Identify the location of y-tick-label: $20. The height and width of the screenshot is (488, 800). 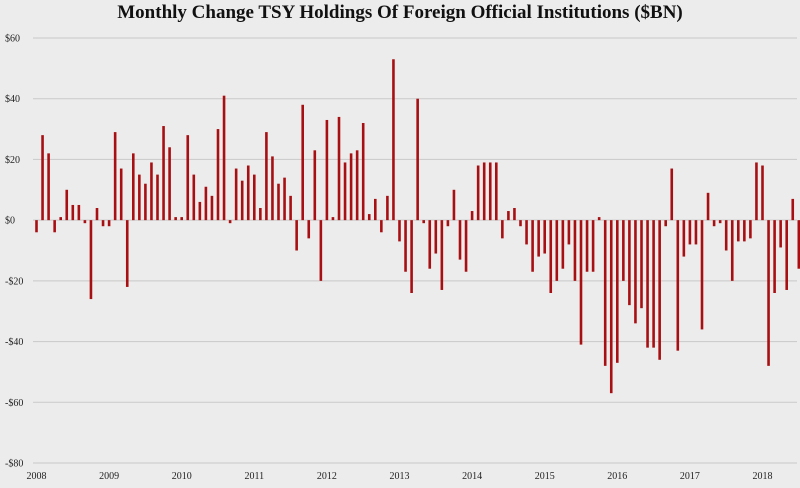
(12, 160).